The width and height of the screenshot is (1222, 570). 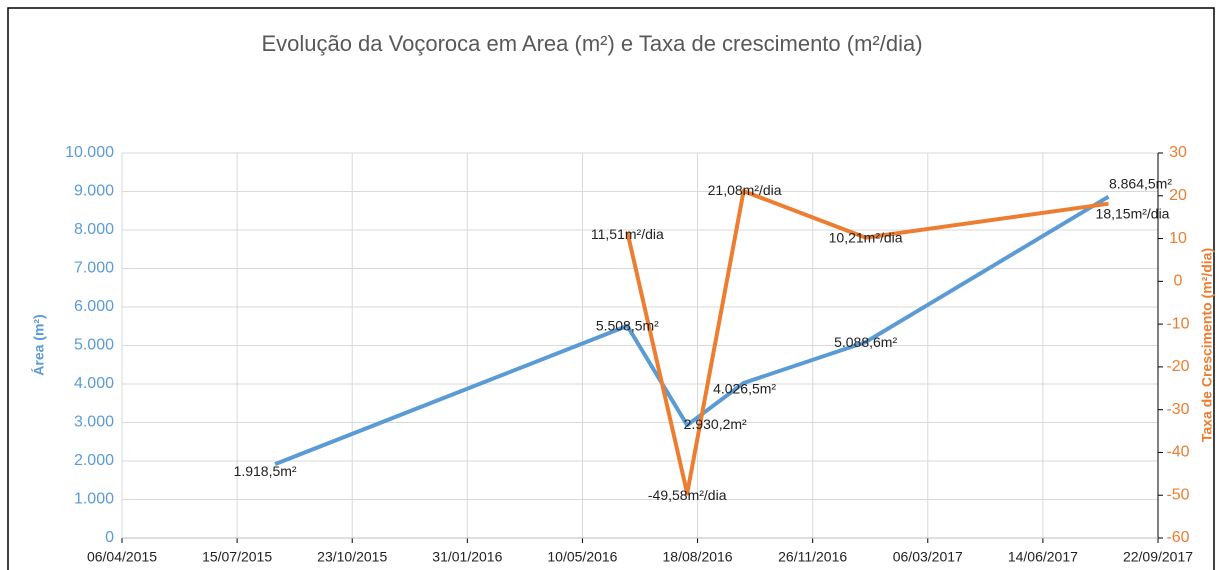 I want to click on x-tick-label: 06/03/2017, so click(x=928, y=557).